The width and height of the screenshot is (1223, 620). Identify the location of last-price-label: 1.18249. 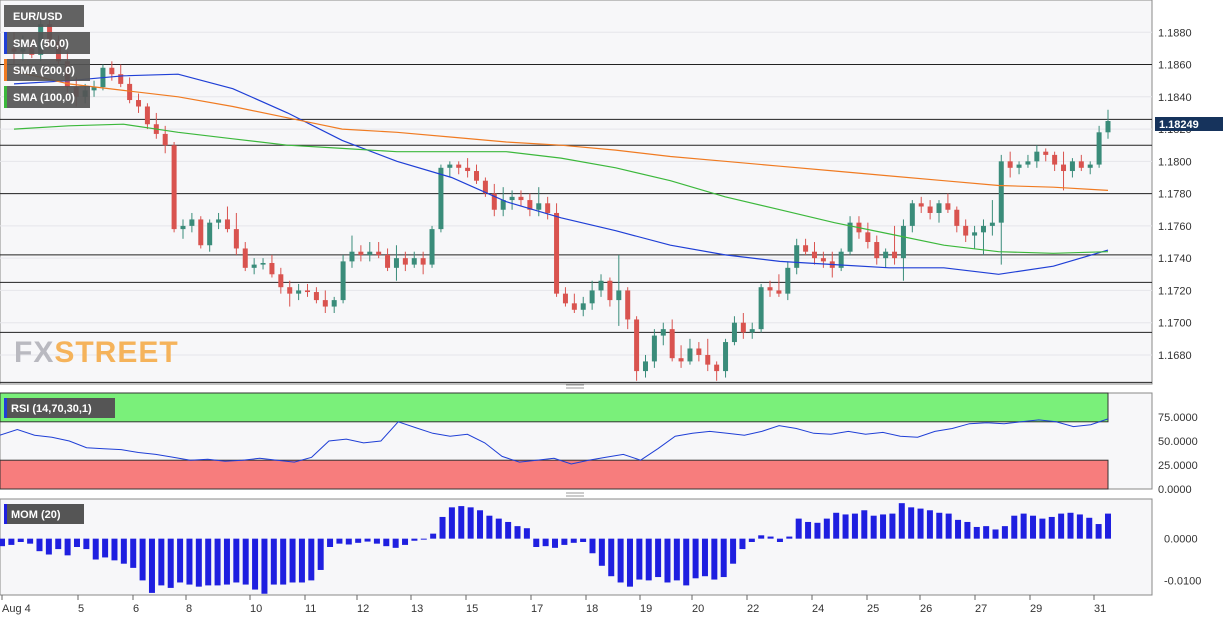
(1179, 125).